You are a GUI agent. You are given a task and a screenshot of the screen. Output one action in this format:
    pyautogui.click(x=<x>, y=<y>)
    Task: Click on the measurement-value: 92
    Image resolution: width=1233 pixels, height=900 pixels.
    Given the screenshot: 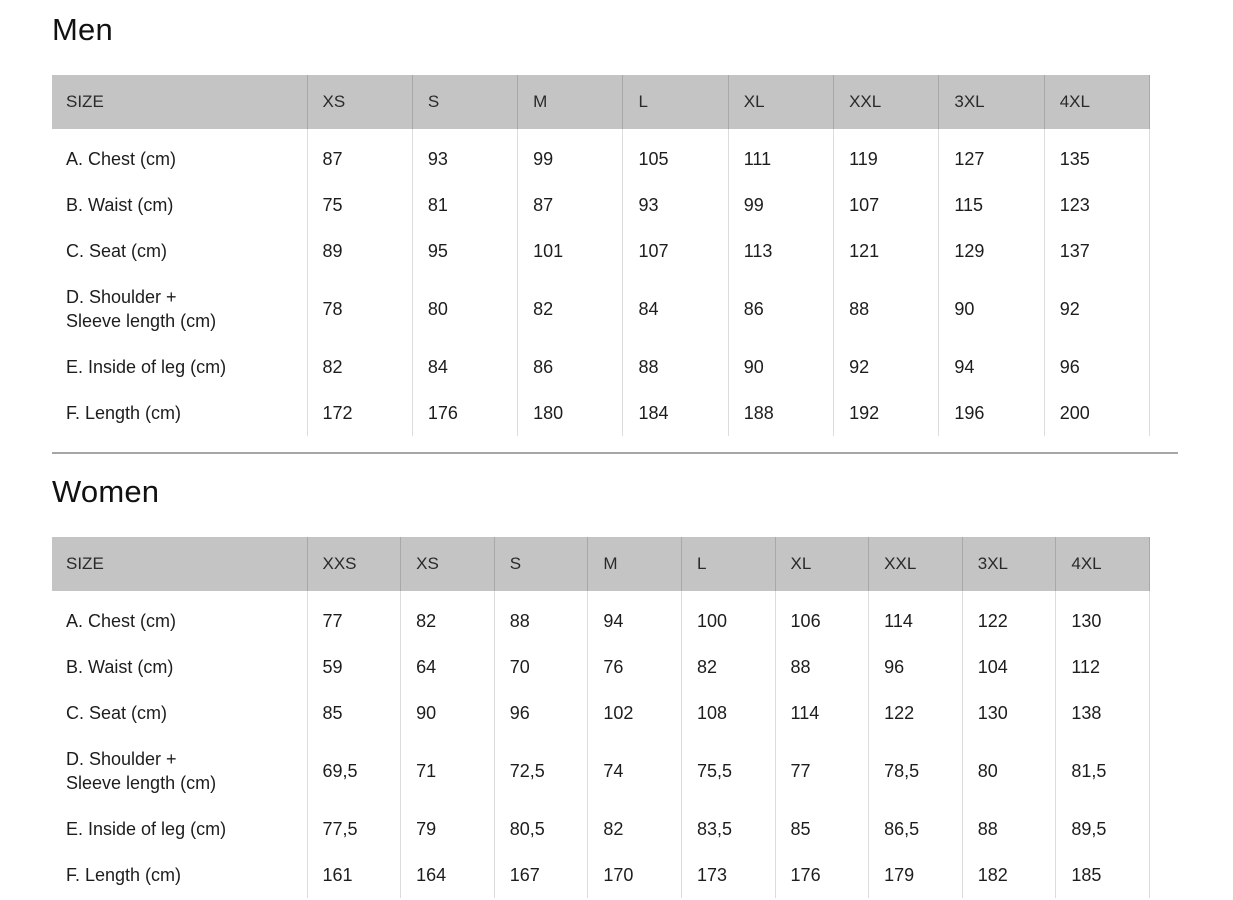 What is the action you would take?
    pyautogui.click(x=1097, y=309)
    